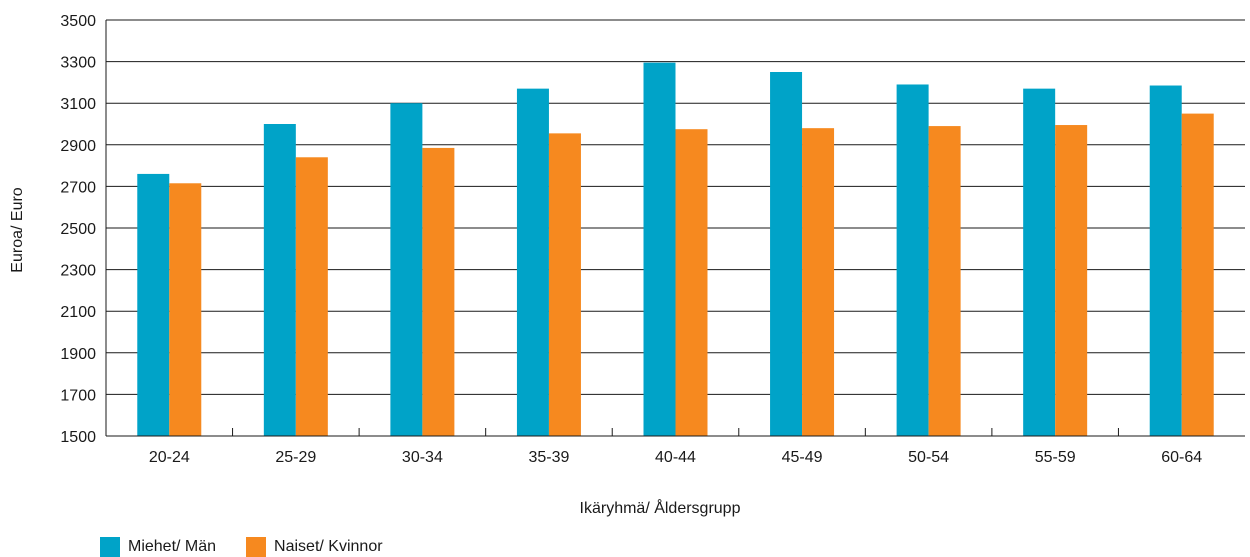  What do you see at coordinates (172, 546) in the screenshot?
I see `legend-label-men: Miehet/ Män` at bounding box center [172, 546].